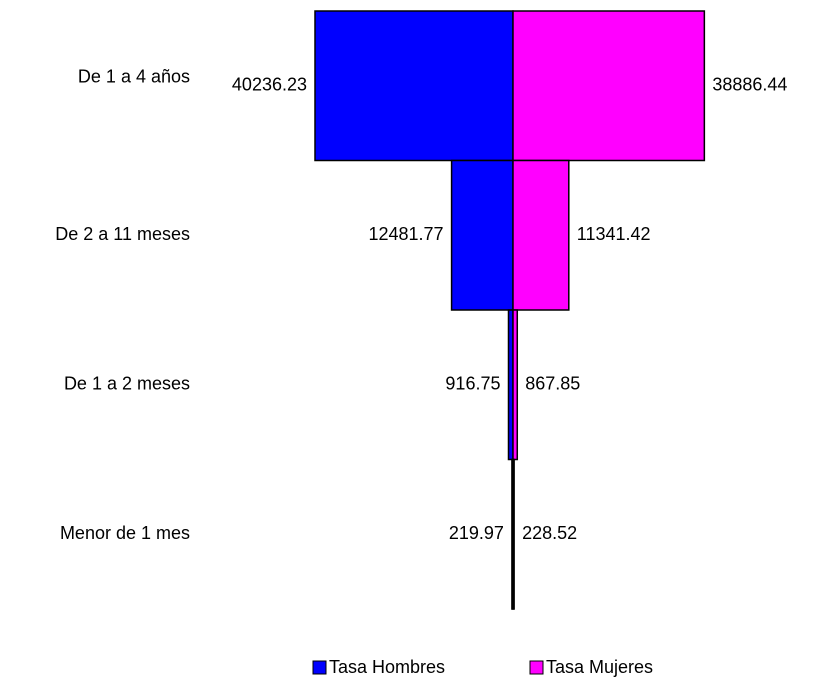 The height and width of the screenshot is (684, 823). What do you see at coordinates (134, 77) in the screenshot?
I see `category-label: De 1 a 4 años` at bounding box center [134, 77].